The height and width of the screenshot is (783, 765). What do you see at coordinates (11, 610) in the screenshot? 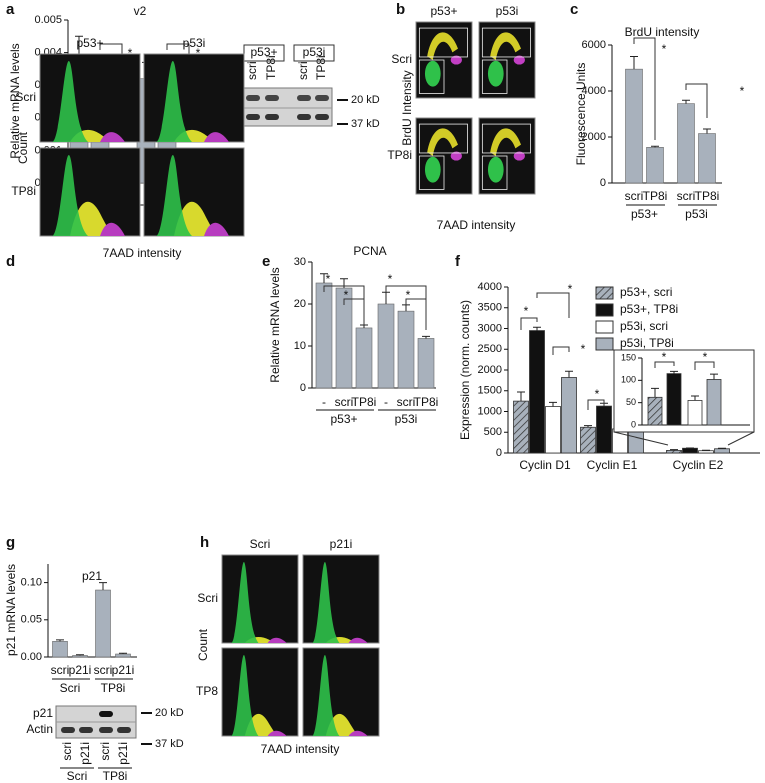
I see `y-axis-label: p21 mRNA levels` at bounding box center [11, 610].